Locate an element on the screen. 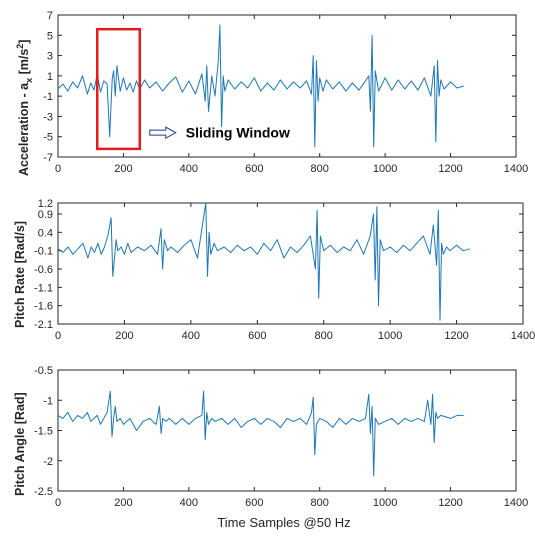 This screenshot has width=535, height=542. series-line-pitch-angle is located at coordinates (260, 433).